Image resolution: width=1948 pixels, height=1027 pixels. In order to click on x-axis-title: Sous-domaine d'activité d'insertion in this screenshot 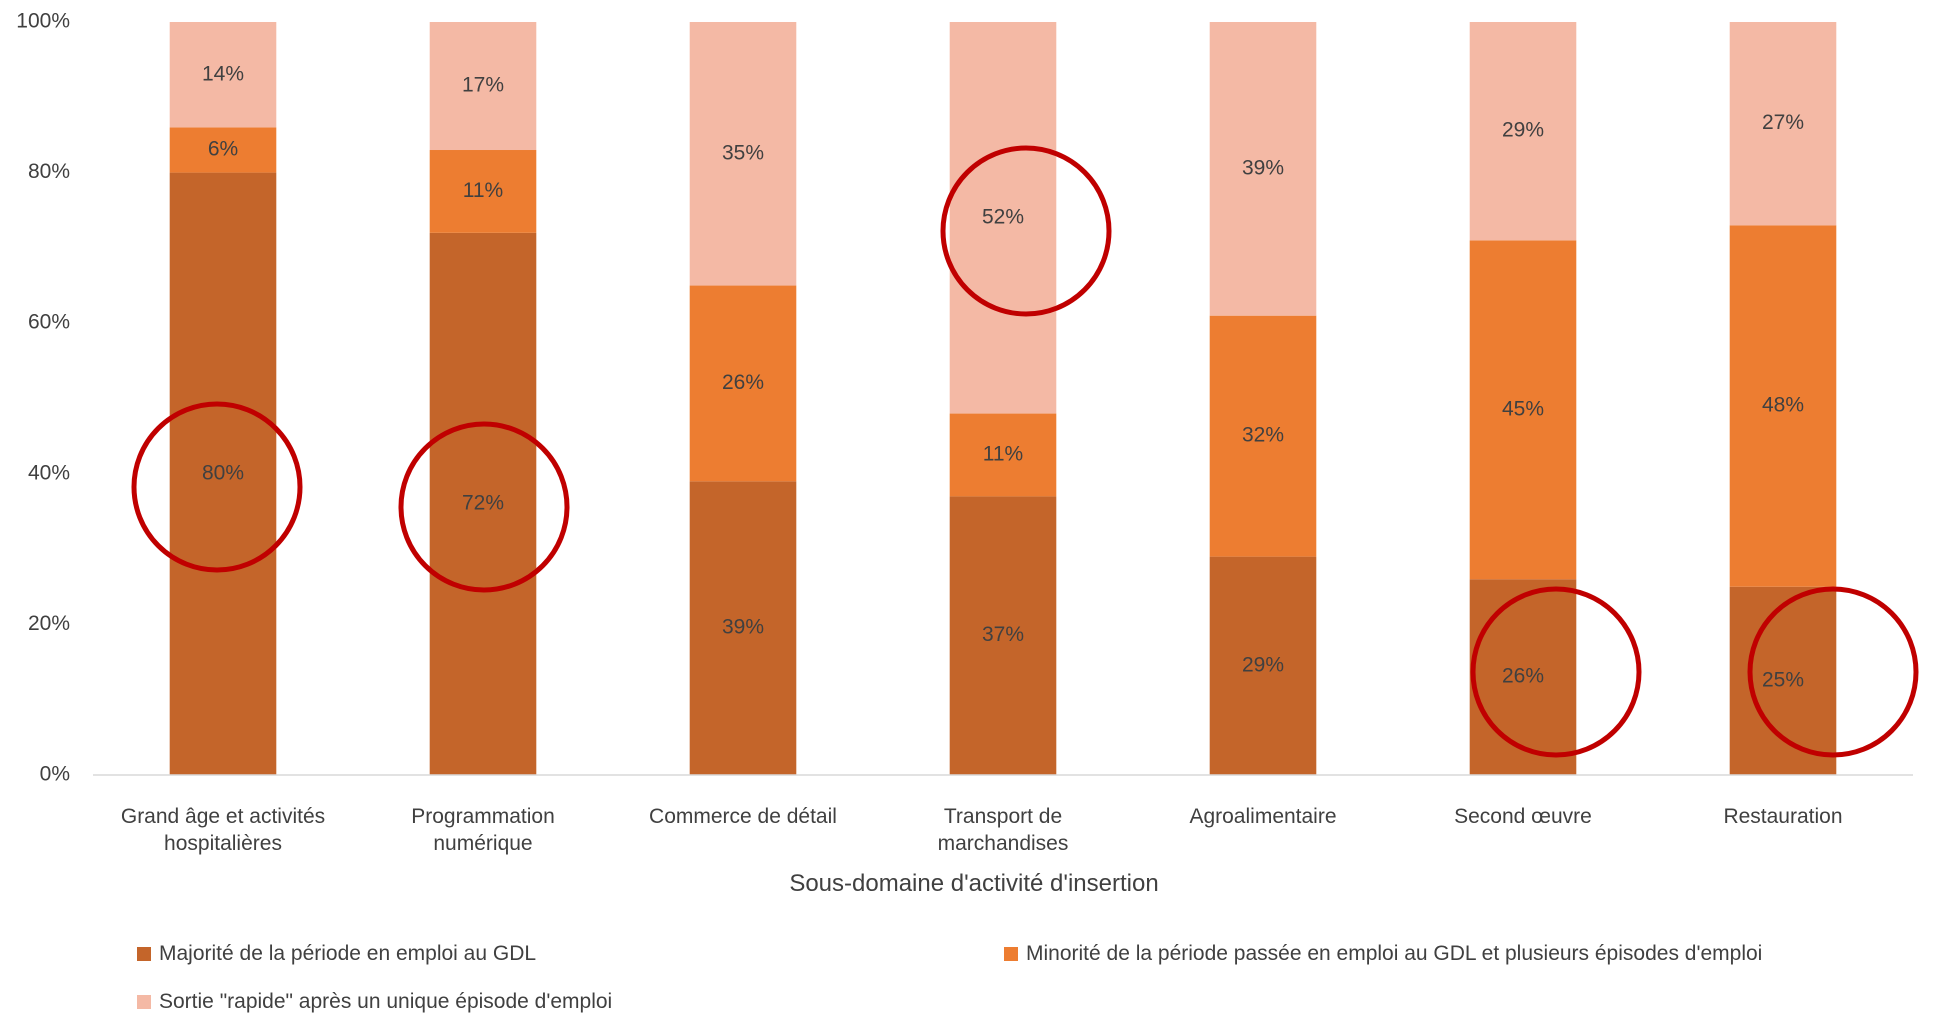, I will do `click(974, 883)`.